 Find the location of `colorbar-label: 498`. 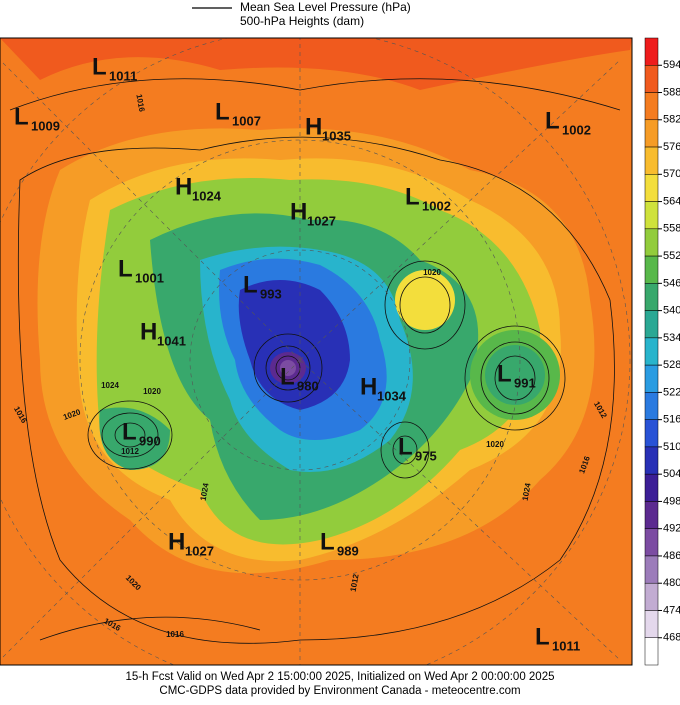

colorbar-label: 498 is located at coordinates (671, 501).